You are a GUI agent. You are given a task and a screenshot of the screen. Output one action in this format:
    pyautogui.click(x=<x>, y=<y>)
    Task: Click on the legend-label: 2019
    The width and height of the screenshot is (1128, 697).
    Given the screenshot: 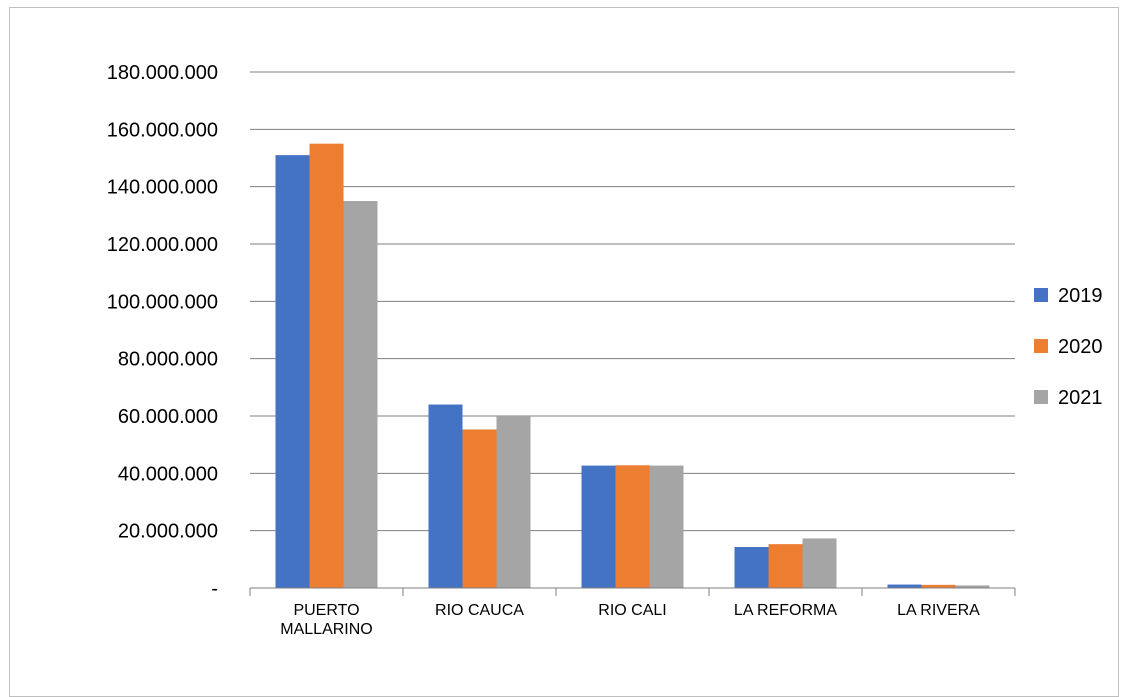 What is the action you would take?
    pyautogui.click(x=1080, y=296)
    